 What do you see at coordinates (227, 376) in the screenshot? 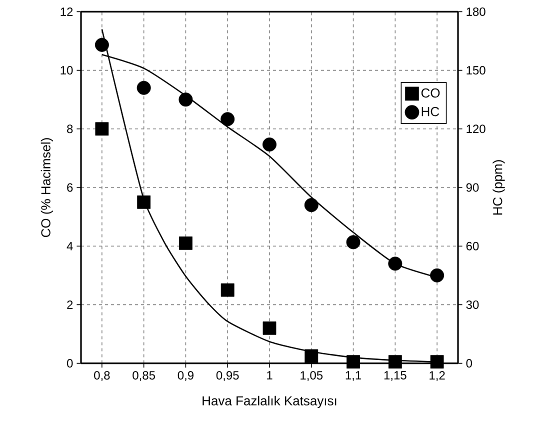
I see `x-tick-label: 0,95` at bounding box center [227, 376].